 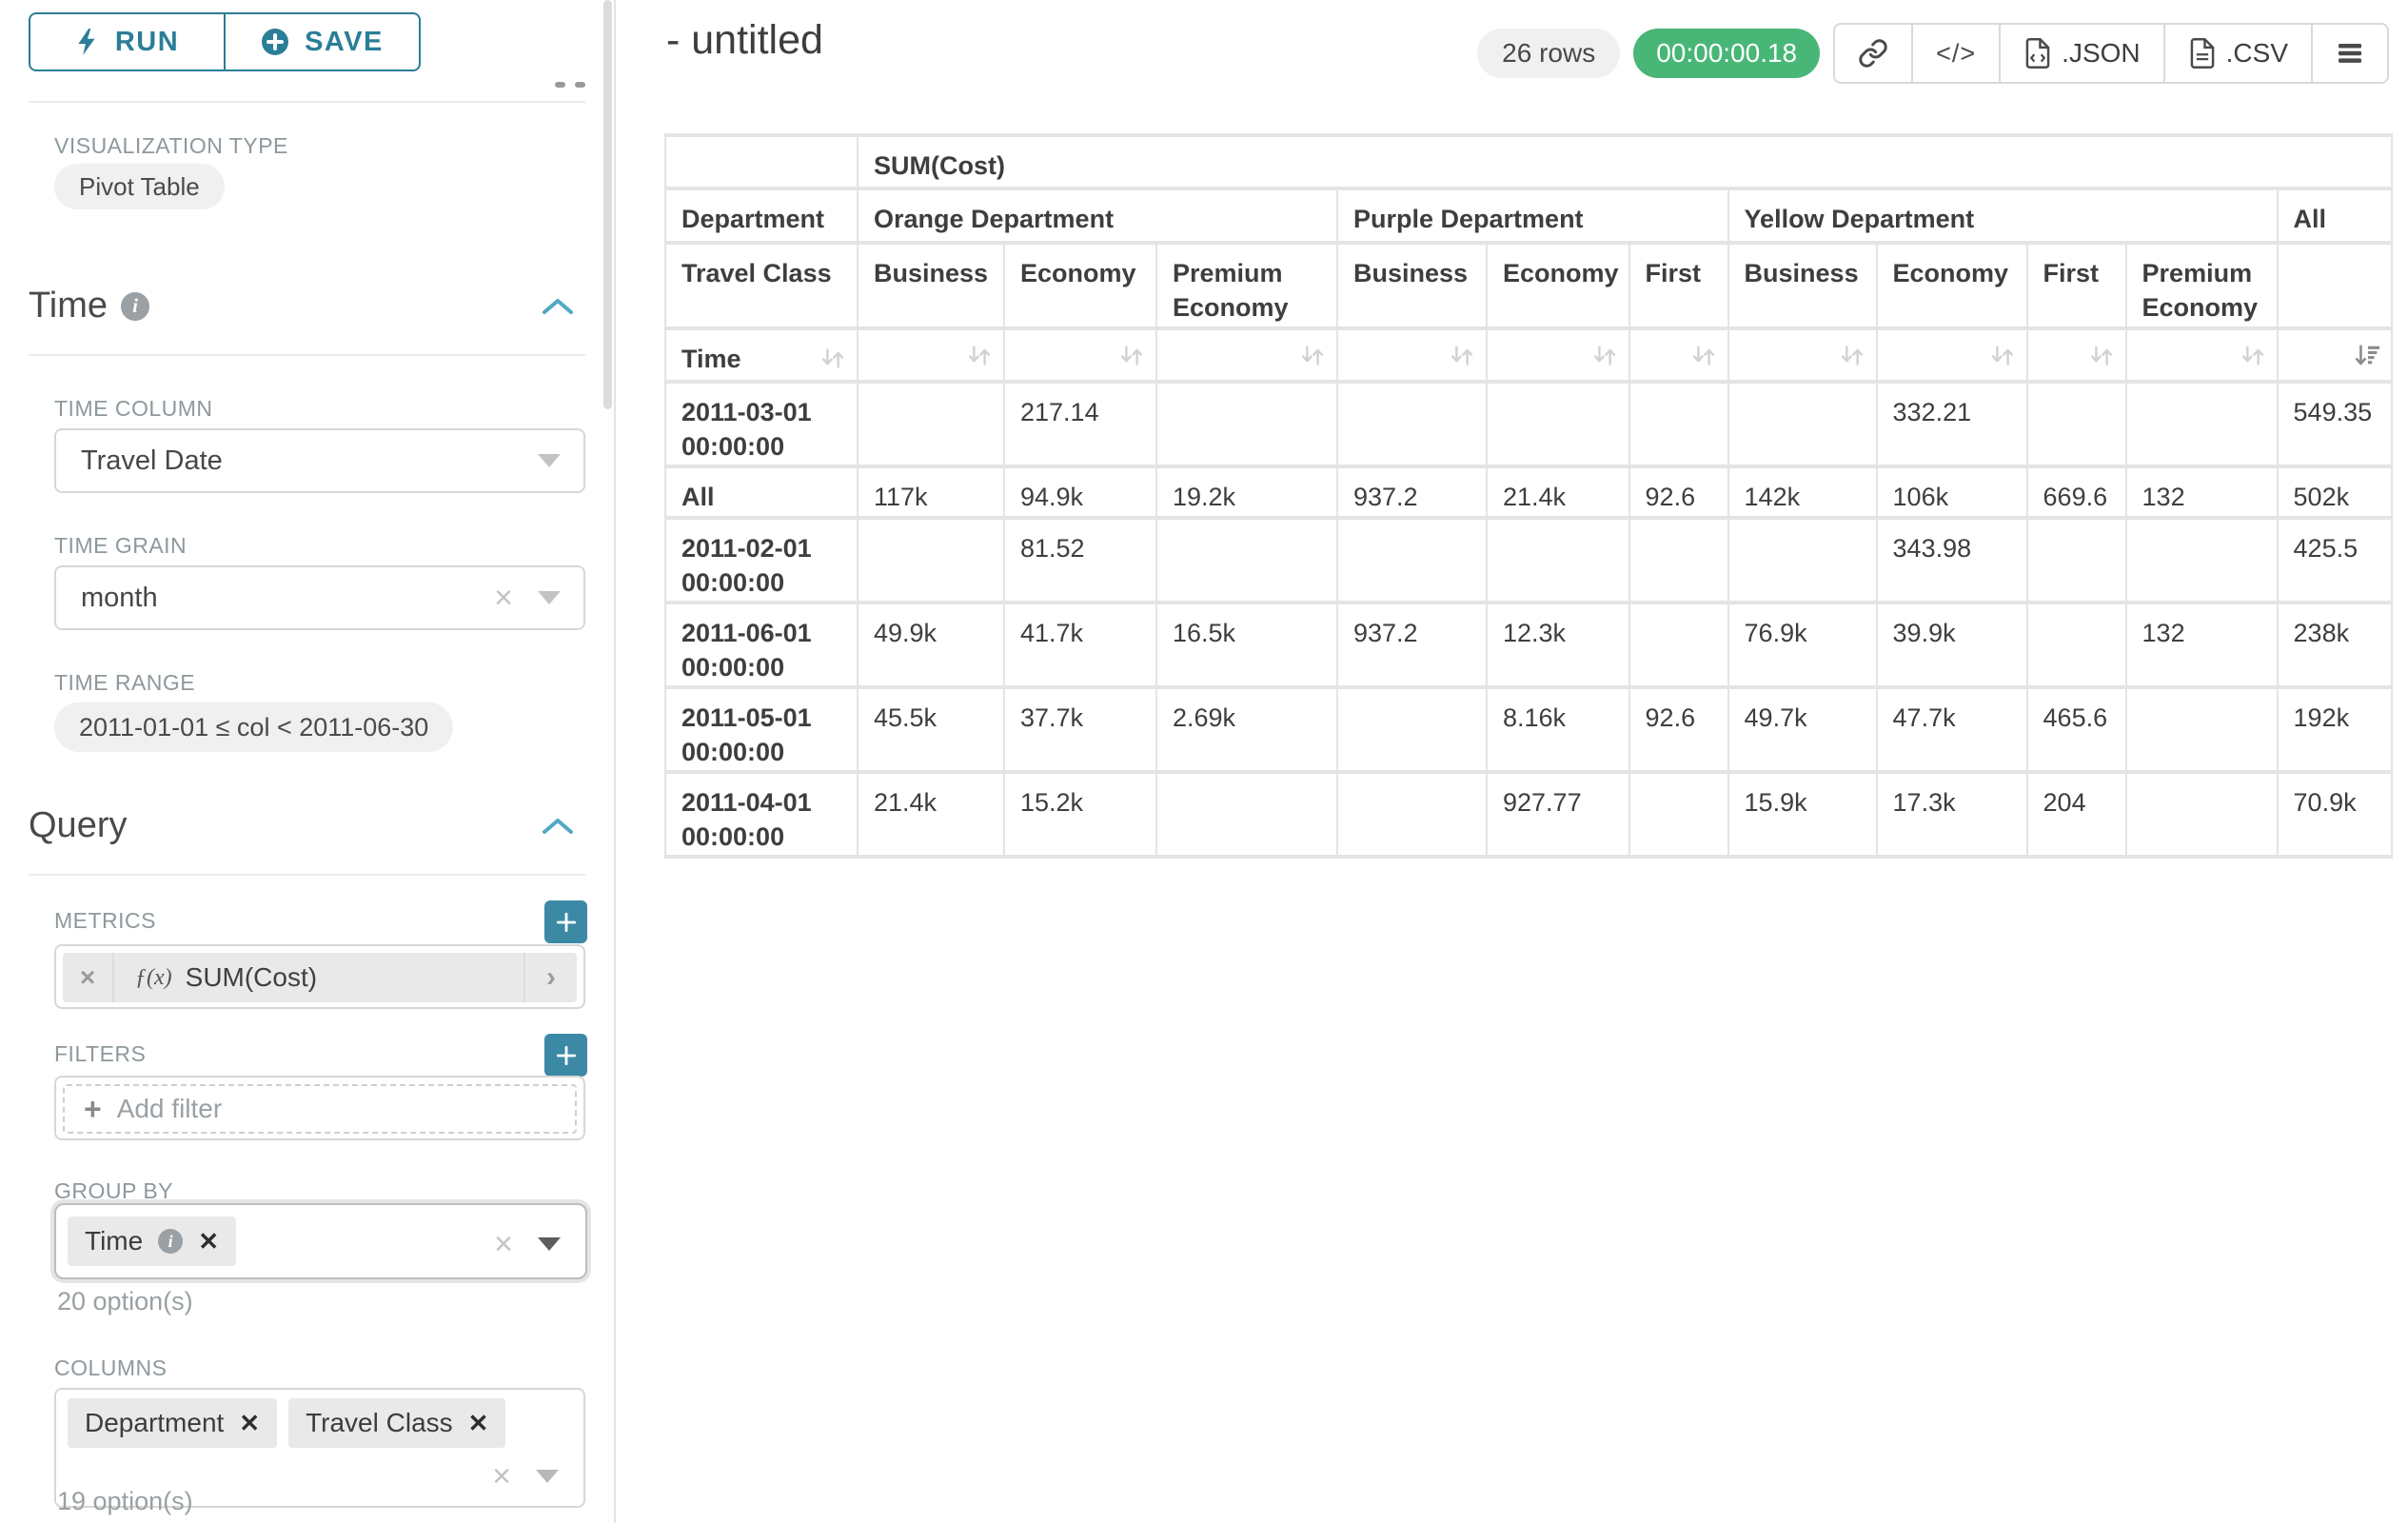 I want to click on export-csv-button: .CSV, so click(x=2236, y=54).